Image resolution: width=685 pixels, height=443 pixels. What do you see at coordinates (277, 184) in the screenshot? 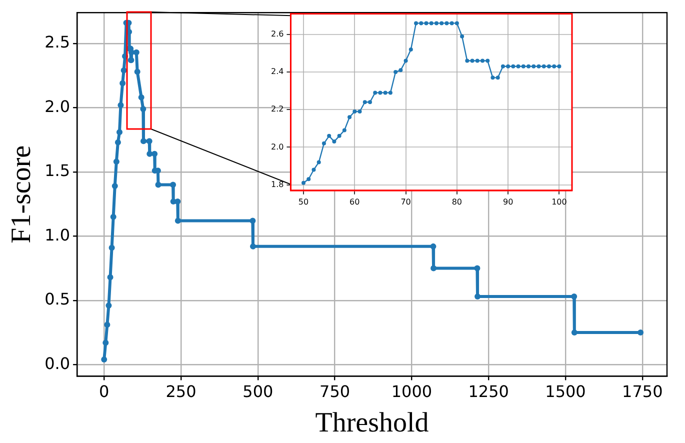
I see `y-tick-label: 1.8` at bounding box center [277, 184].